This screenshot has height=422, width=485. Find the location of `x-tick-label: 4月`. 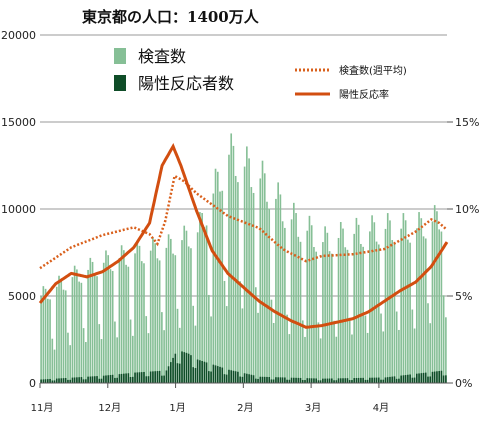

x-tick-label: 4月 is located at coordinates (381, 408).